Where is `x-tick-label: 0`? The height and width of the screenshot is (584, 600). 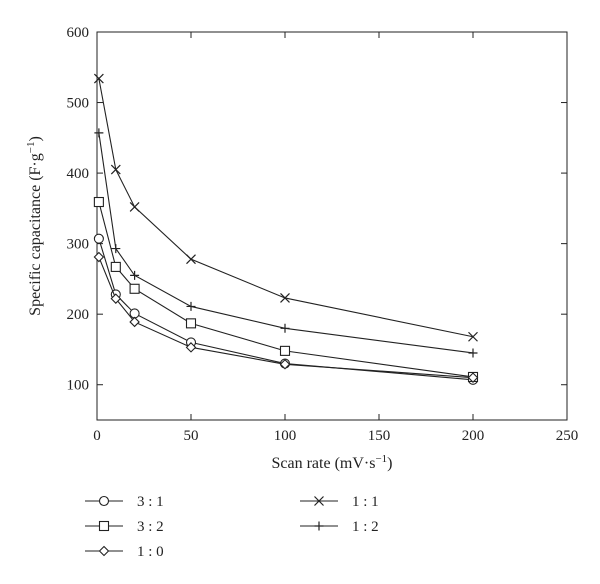
x-tick-label: 0 is located at coordinates (97, 436).